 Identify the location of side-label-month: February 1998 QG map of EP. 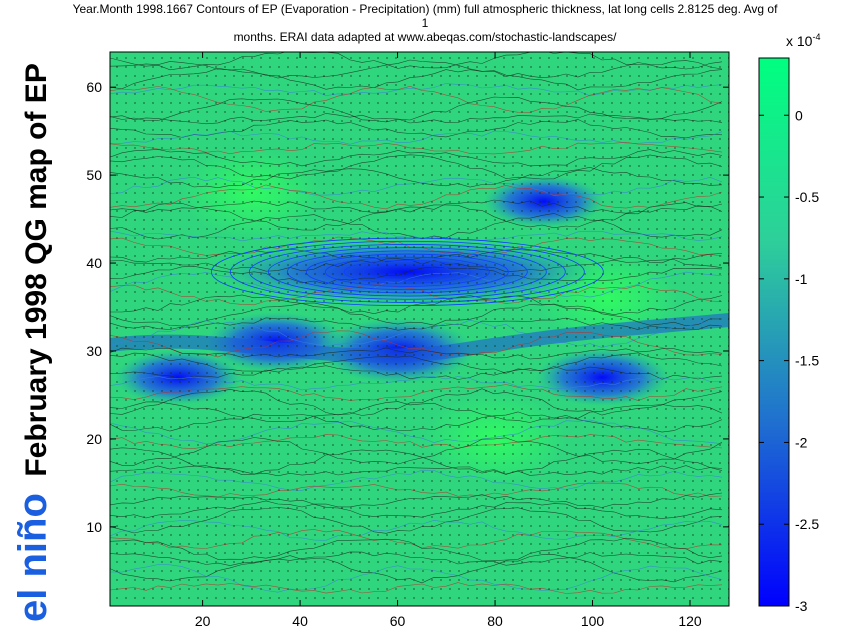
(36, 269).